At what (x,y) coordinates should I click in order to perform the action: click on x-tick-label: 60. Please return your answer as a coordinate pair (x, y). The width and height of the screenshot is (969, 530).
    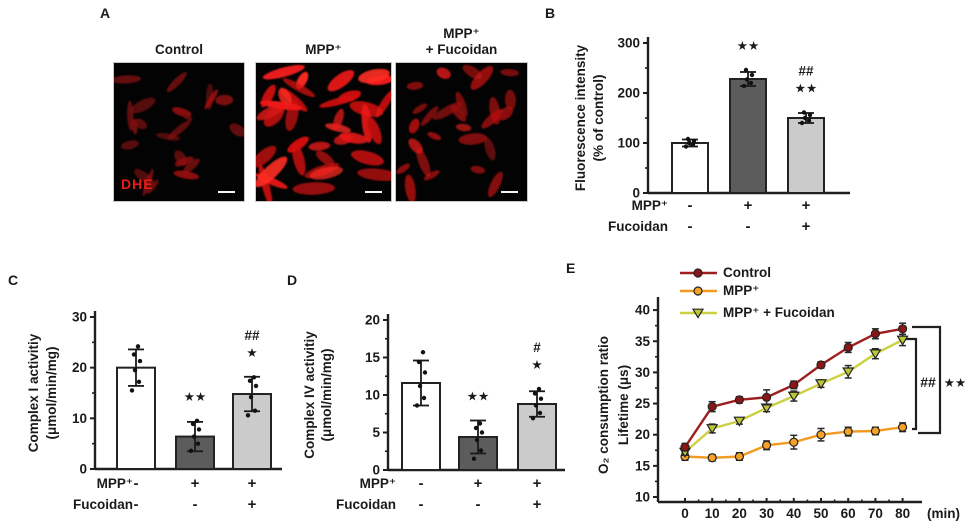
    Looking at the image, I should click on (848, 513).